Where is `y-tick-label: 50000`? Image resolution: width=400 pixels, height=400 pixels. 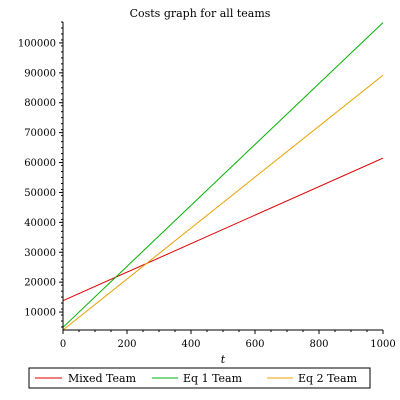
y-tick-label: 50000 is located at coordinates (40, 193).